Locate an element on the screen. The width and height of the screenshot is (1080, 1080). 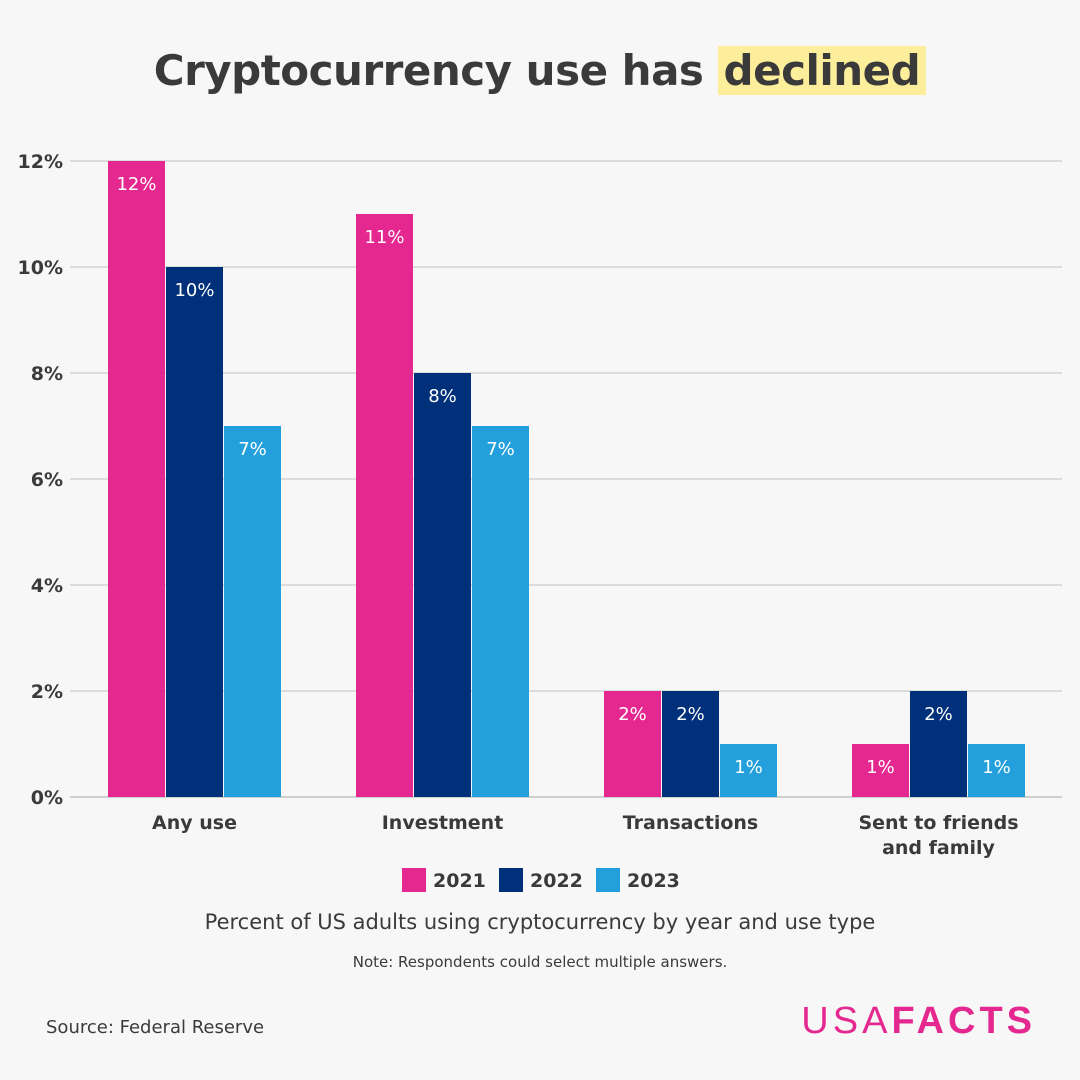
y-tick-label: 6% is located at coordinates (47, 480).